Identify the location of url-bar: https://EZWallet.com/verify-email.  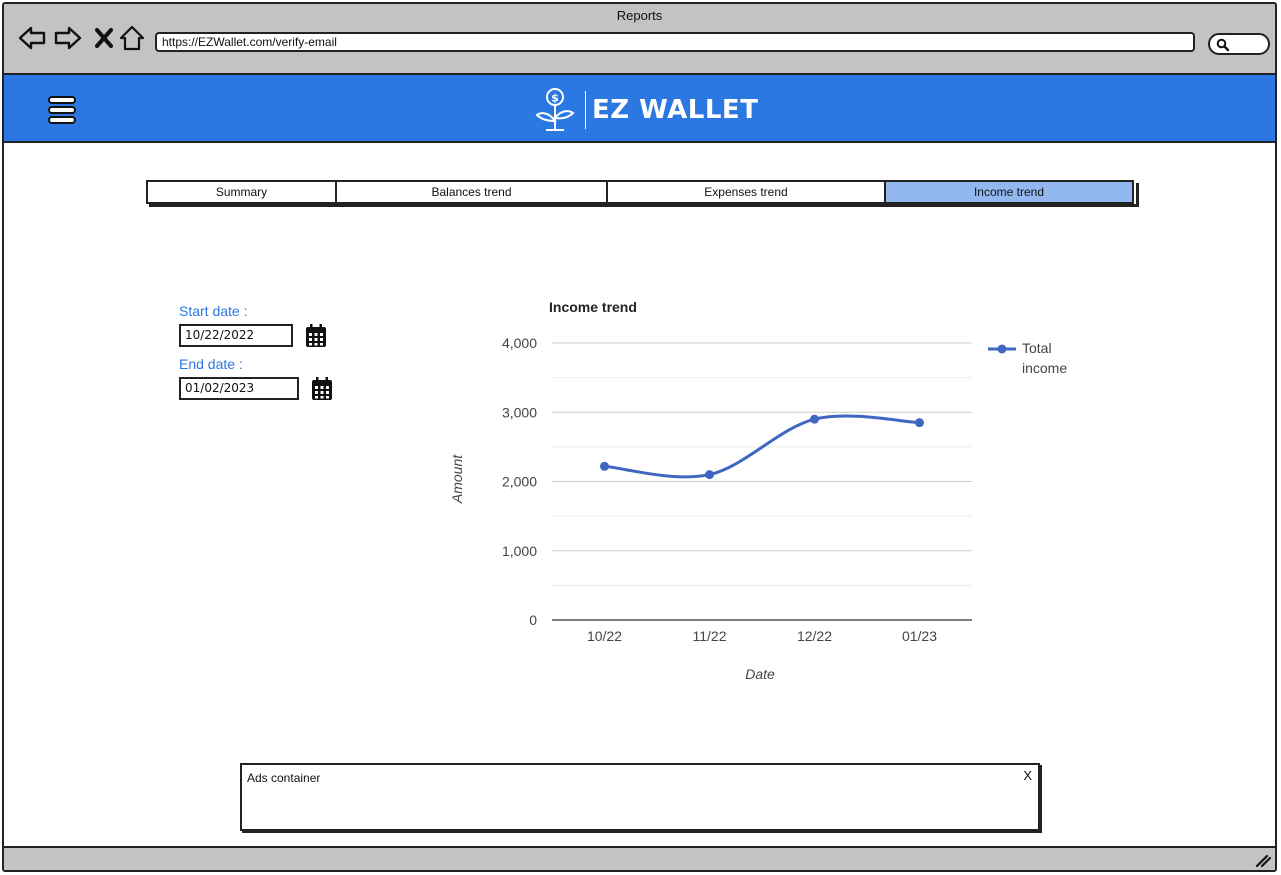
(675, 42).